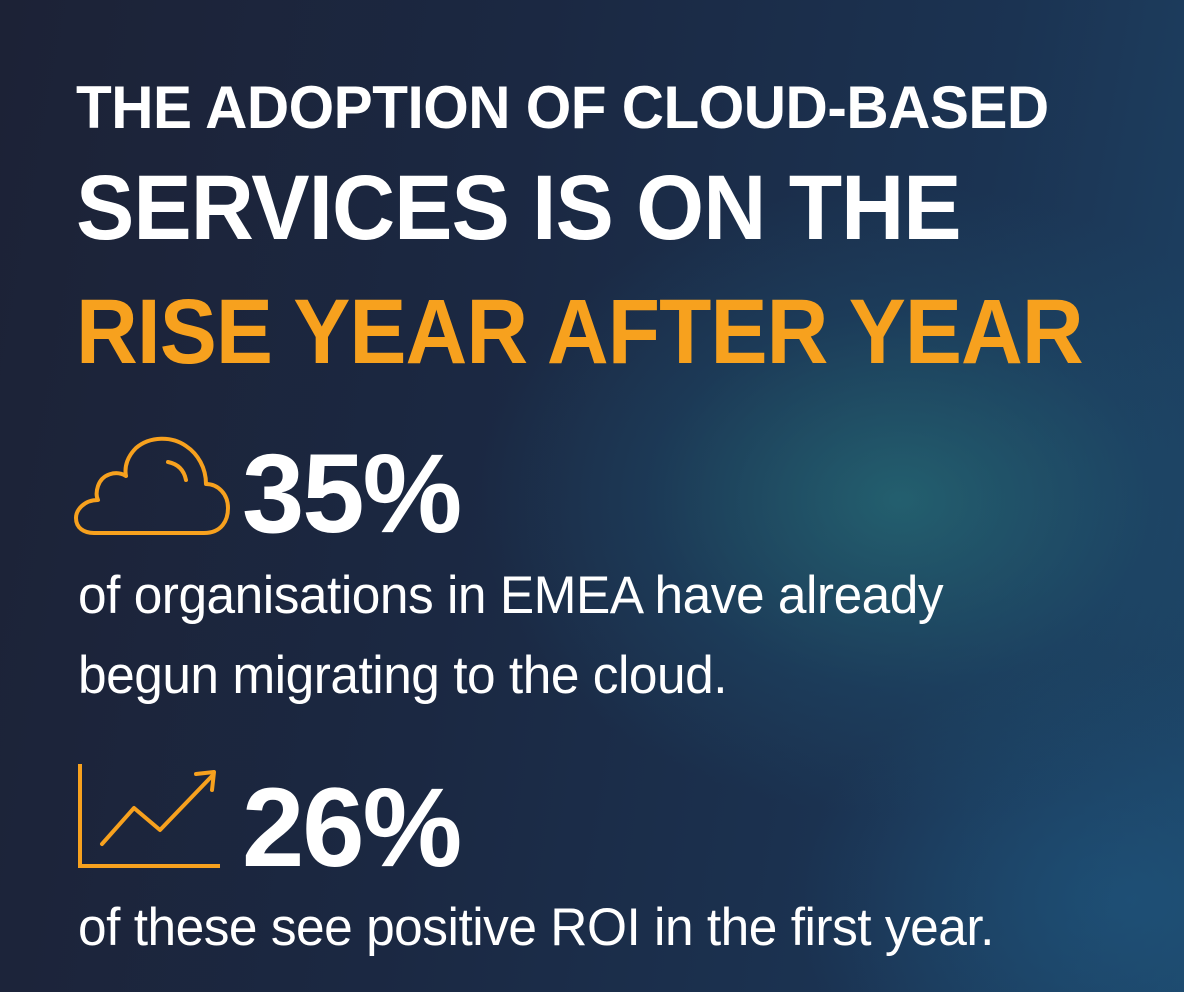  What do you see at coordinates (149, 816) in the screenshot?
I see `line-chart-icon` at bounding box center [149, 816].